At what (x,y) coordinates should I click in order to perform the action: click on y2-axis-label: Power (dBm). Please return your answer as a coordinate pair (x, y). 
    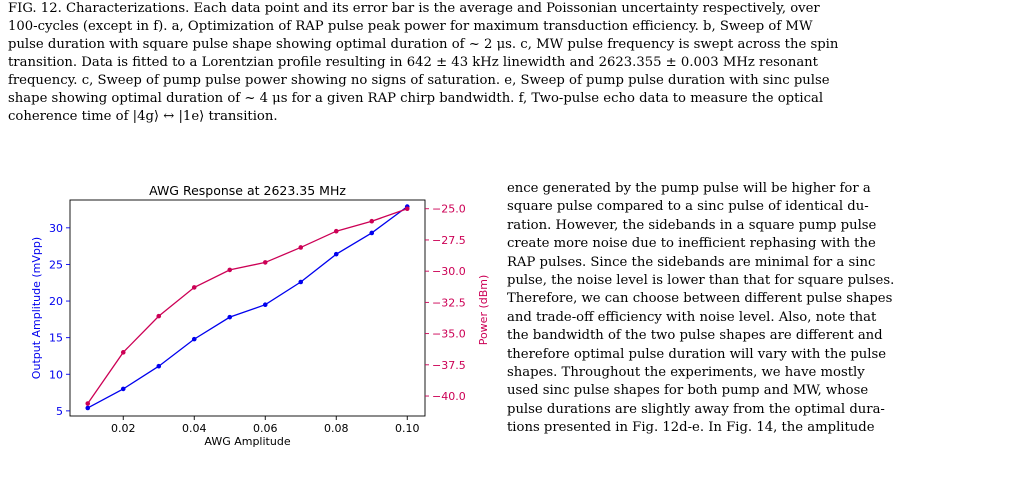
    Looking at the image, I should click on (483, 310).